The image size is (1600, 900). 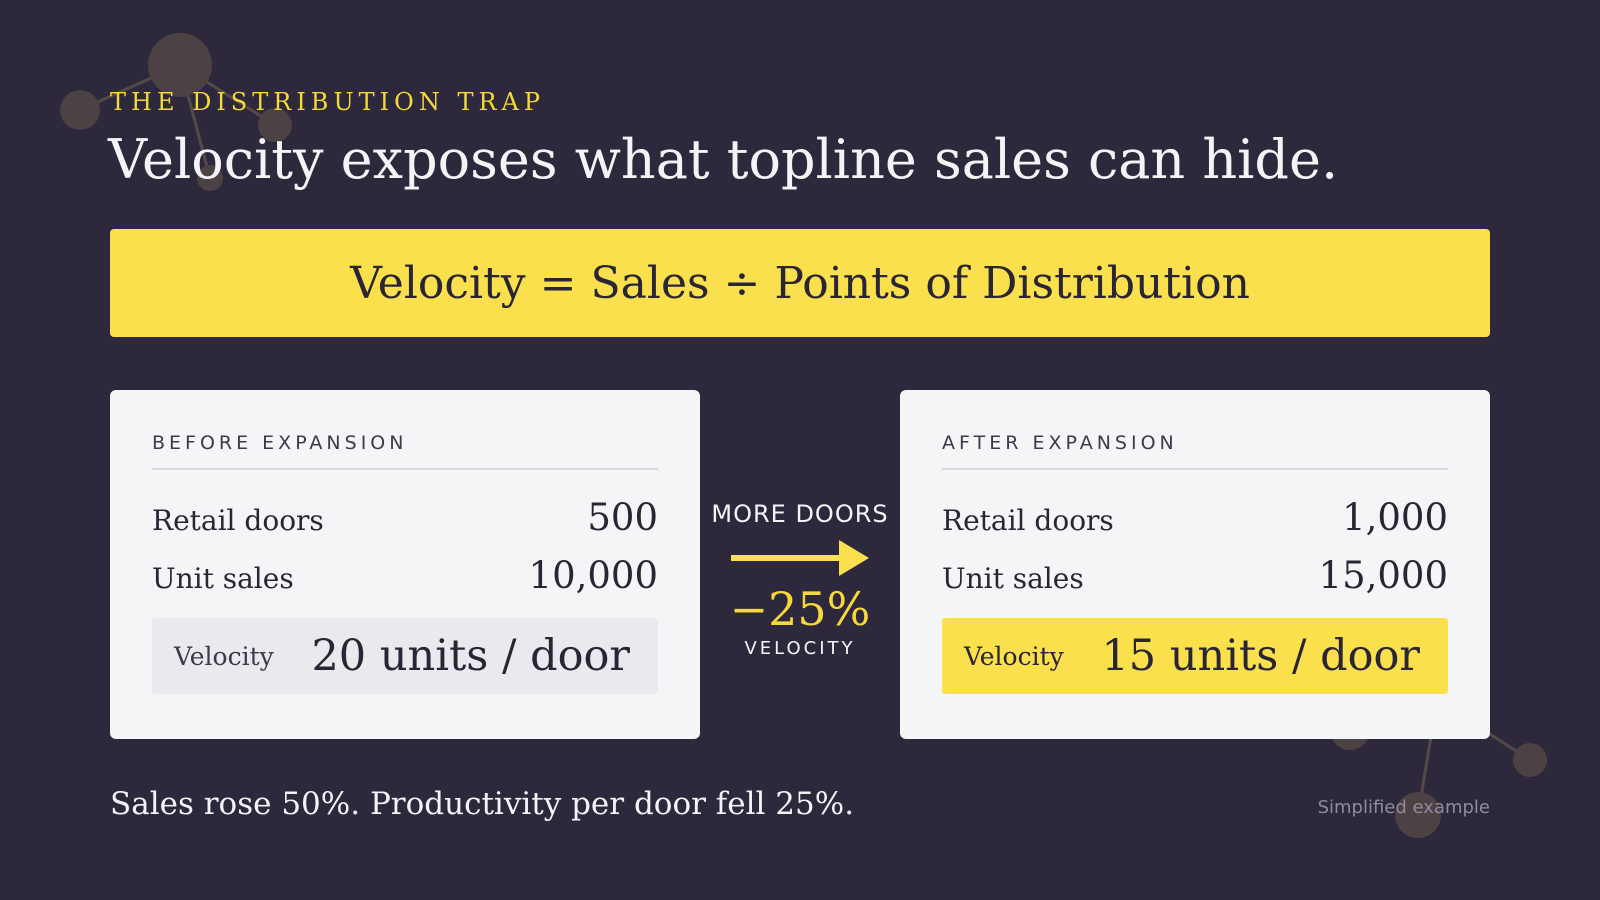 I want to click on velocity-value: 20 units / door, so click(x=470, y=656).